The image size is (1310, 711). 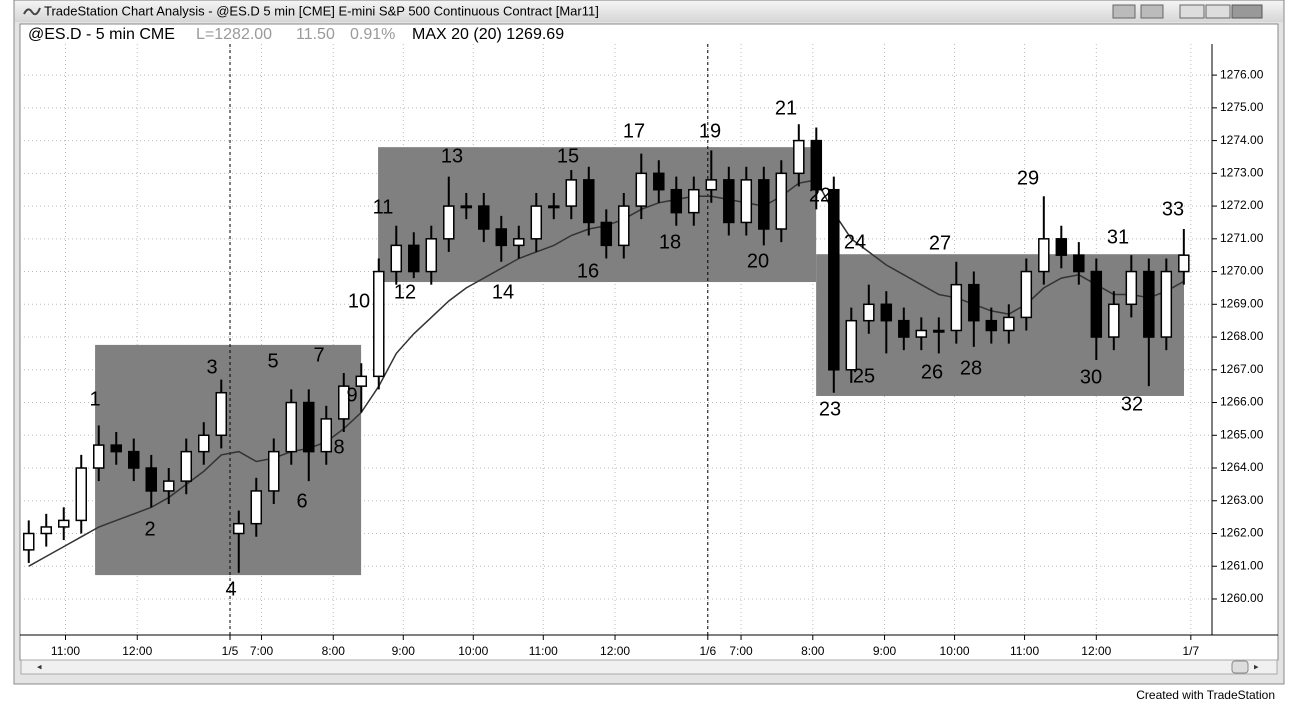 What do you see at coordinates (1242, 500) in the screenshot?
I see `y-tick-label: 1263.00` at bounding box center [1242, 500].